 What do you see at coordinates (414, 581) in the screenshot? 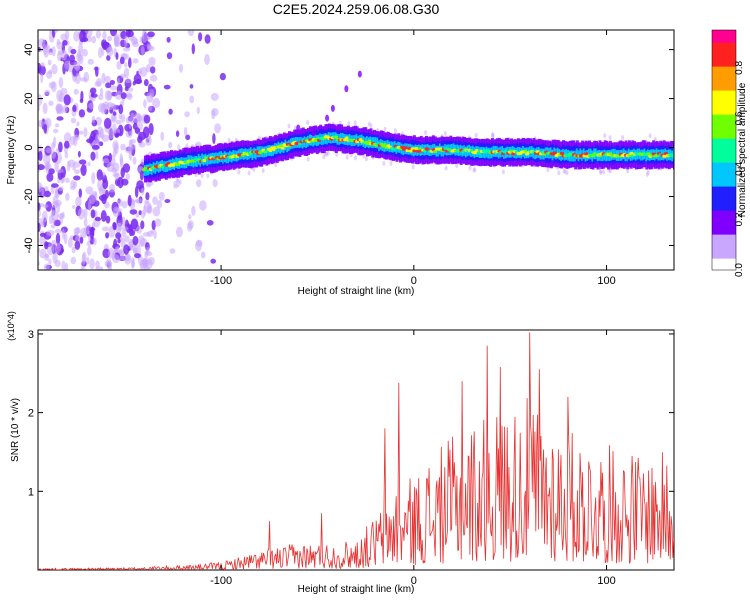
I see `x-tick-label: 0` at bounding box center [414, 581].